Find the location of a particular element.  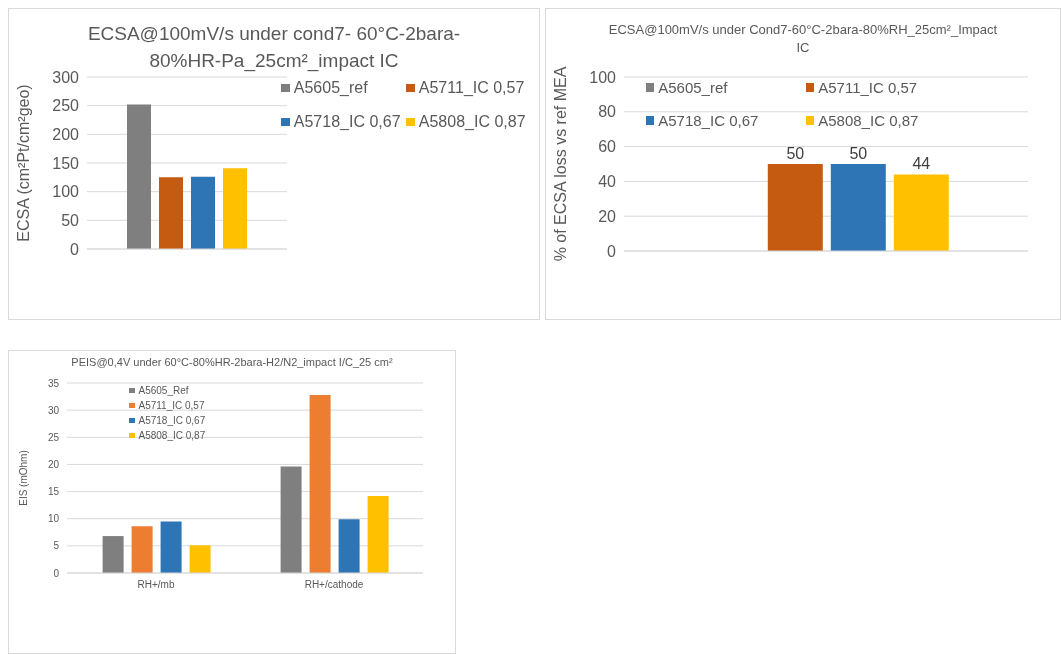

legend-label: A5605_Ref is located at coordinates (163, 390).